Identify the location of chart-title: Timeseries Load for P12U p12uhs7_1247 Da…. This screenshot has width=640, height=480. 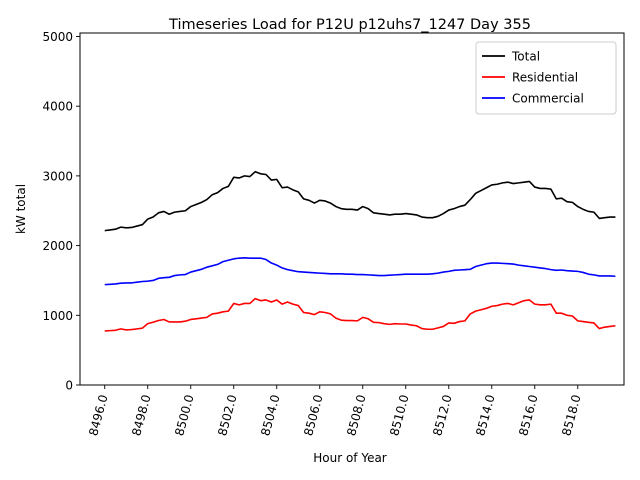
(349, 25).